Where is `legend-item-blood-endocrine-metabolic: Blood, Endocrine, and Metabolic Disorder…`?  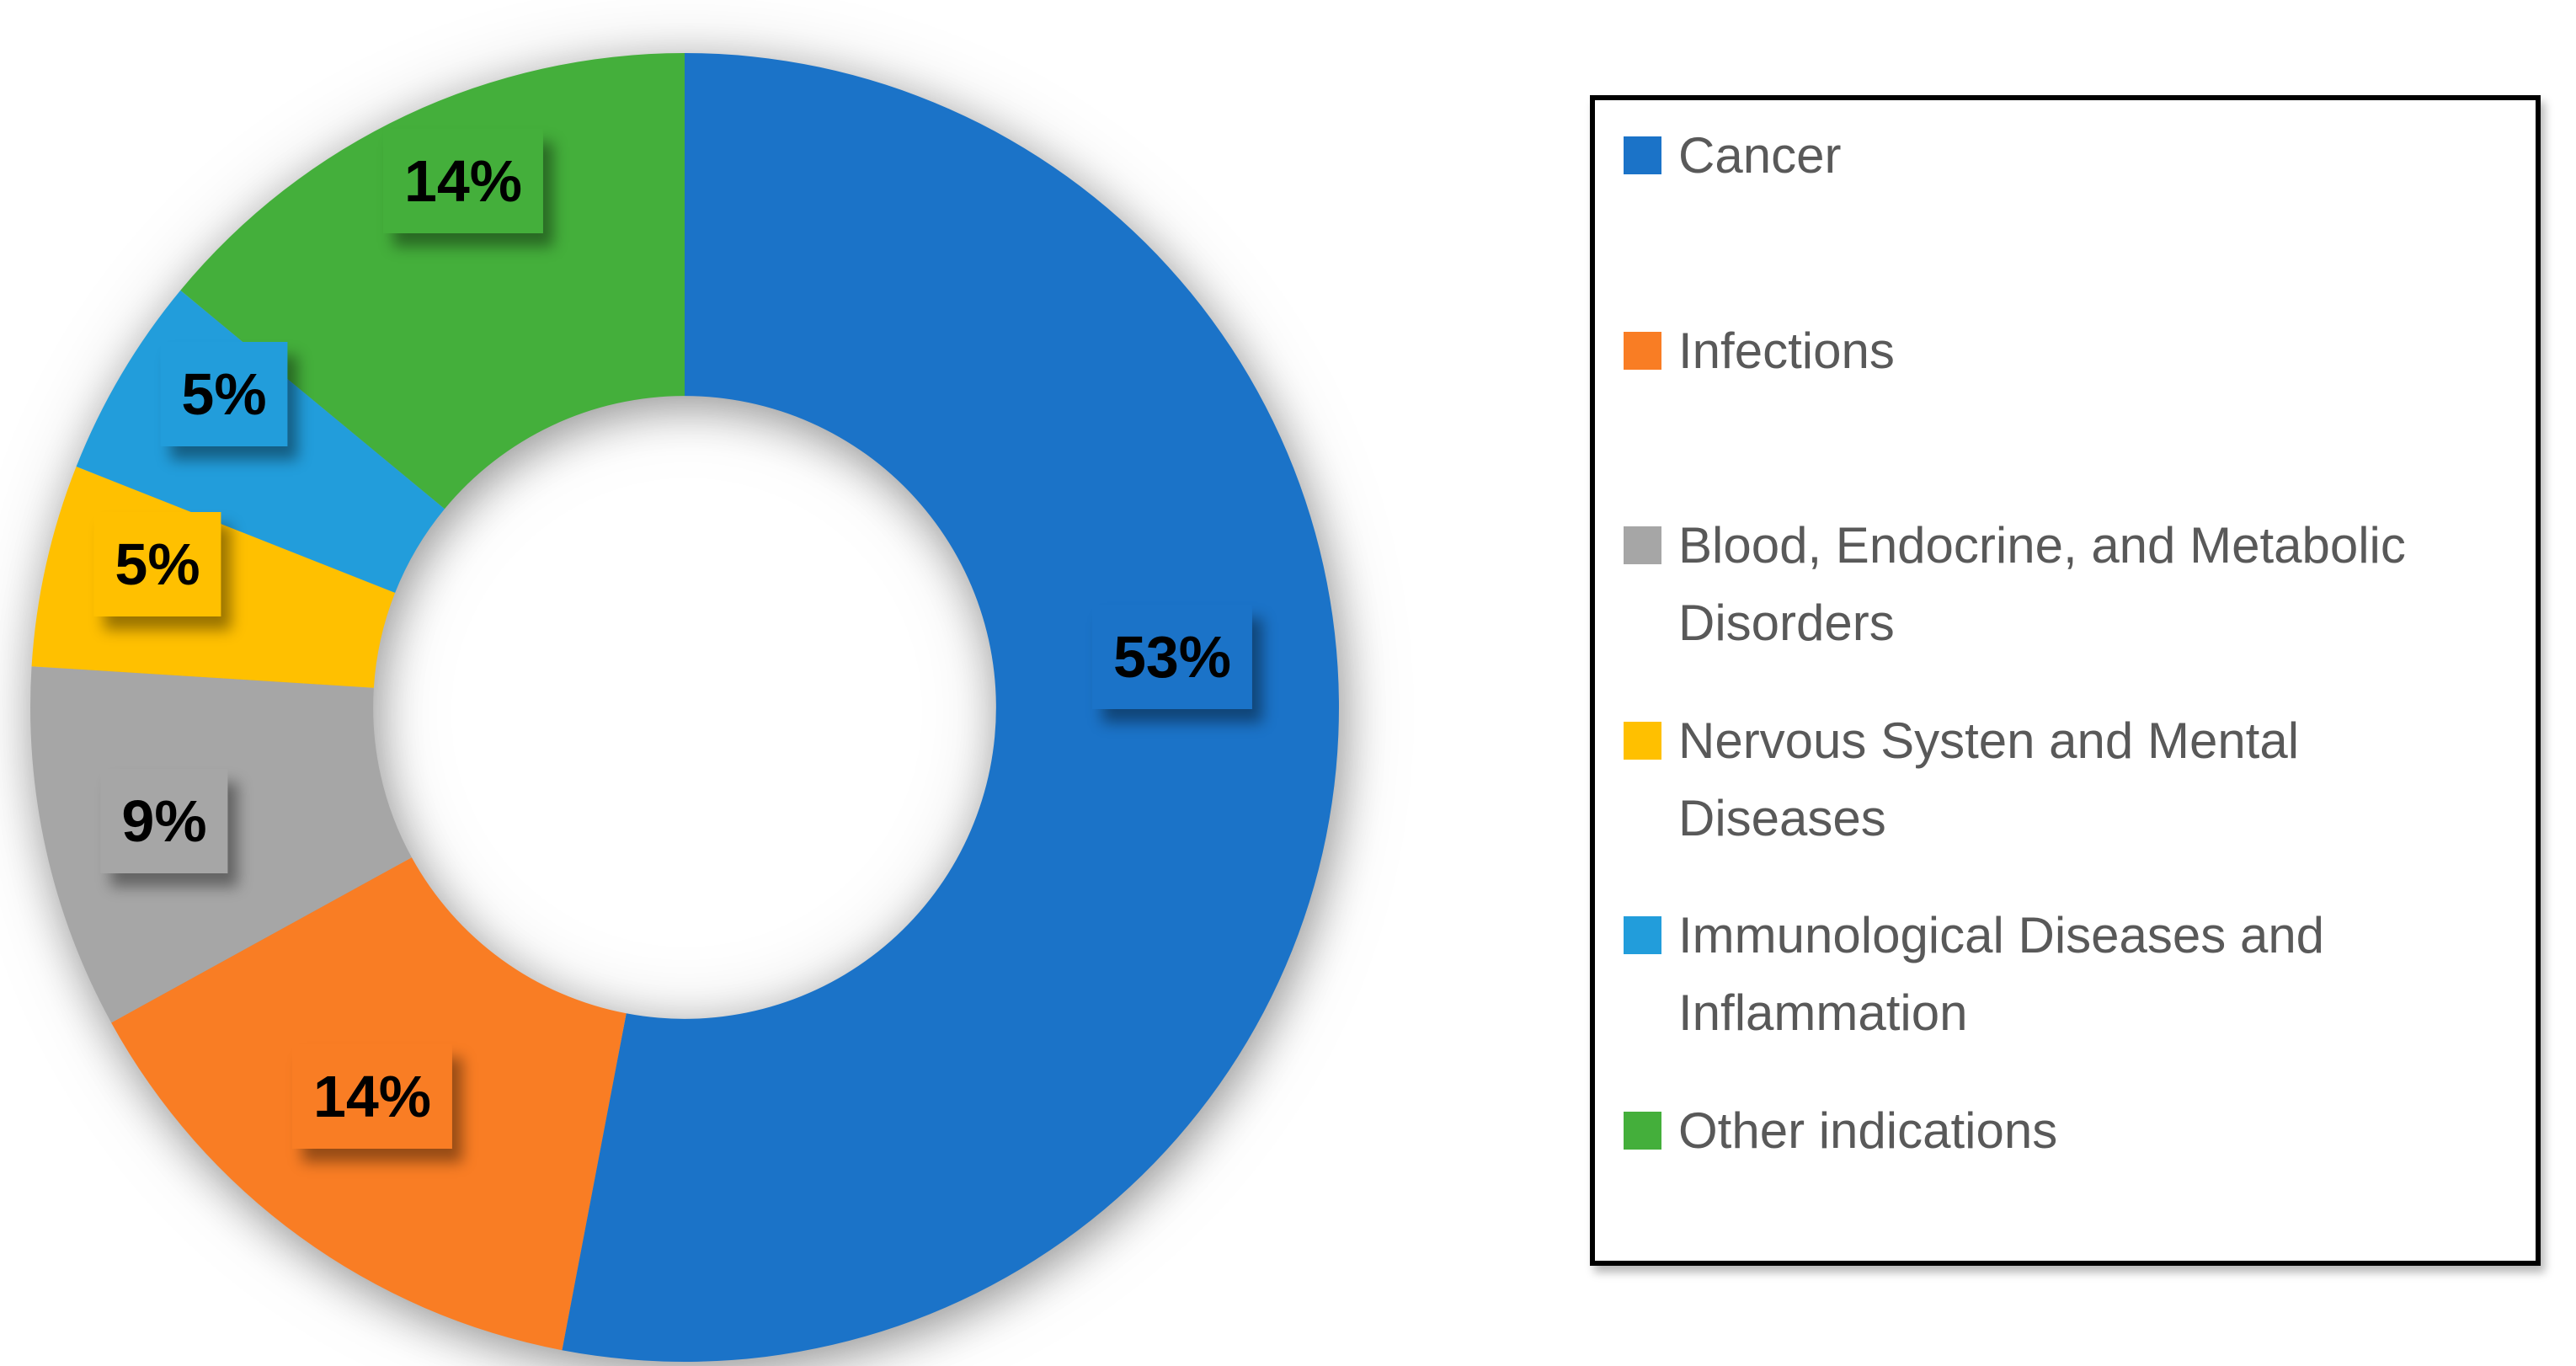
legend-item-blood-endocrine-metabolic: Blood, Endocrine, and Metabolic Disorder… is located at coordinates (2080, 584).